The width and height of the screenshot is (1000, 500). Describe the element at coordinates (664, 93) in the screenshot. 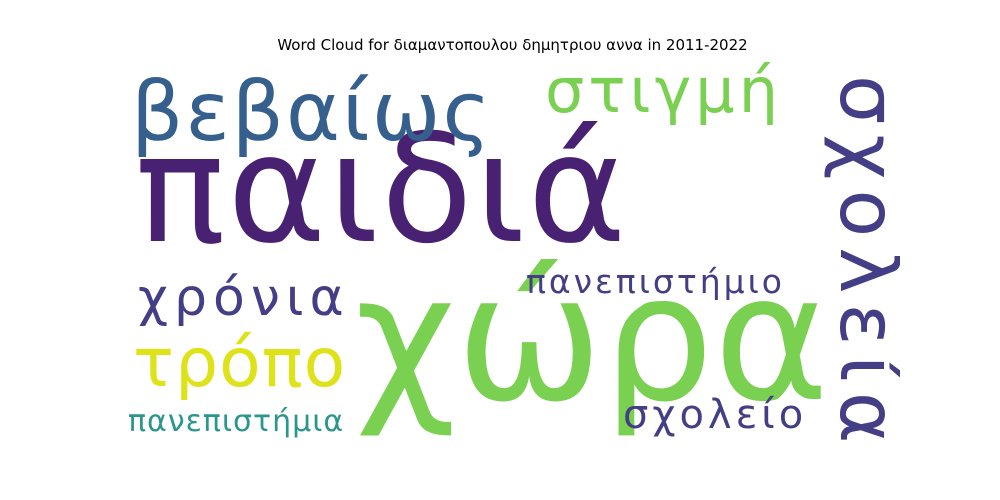

I see `word-5: στιγμή` at that location.